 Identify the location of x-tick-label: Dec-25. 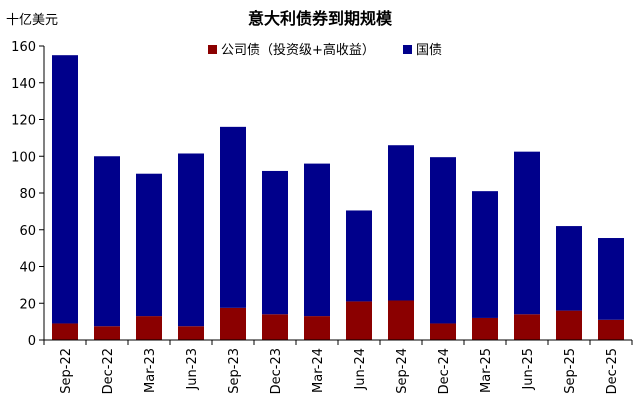
(612, 371).